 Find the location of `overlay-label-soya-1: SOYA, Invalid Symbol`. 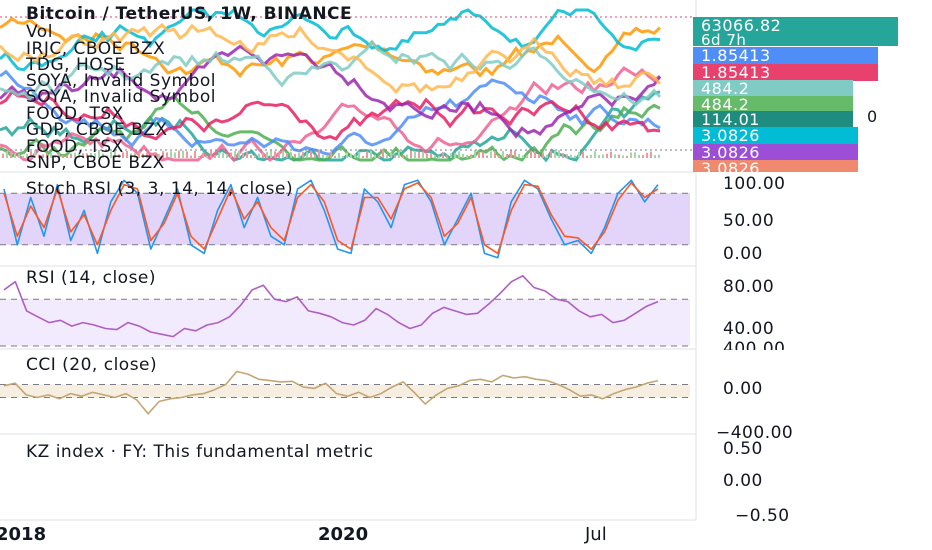

overlay-label-soya-1: SOYA, Invalid Symbol is located at coordinates (121, 81).